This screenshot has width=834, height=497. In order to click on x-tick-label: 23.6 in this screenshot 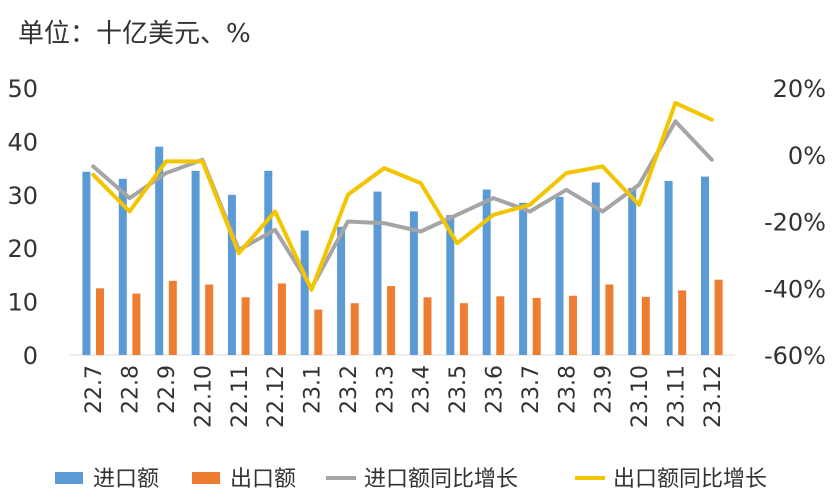, I will do `click(495, 389)`.